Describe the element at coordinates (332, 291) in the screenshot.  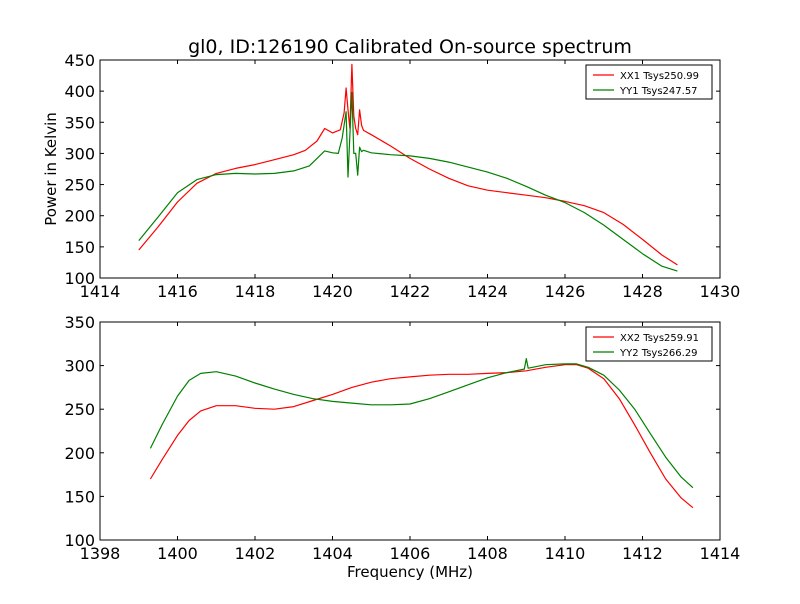
I see `x-tick-label: 1420` at that location.